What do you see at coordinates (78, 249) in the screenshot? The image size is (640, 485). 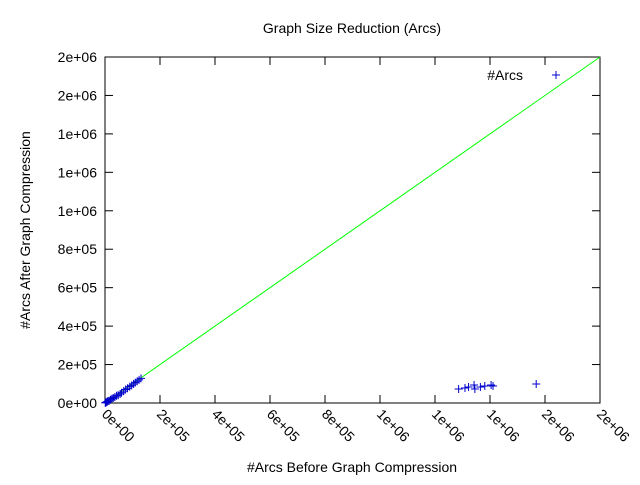 I see `y-tick-label: 8e+05` at bounding box center [78, 249].